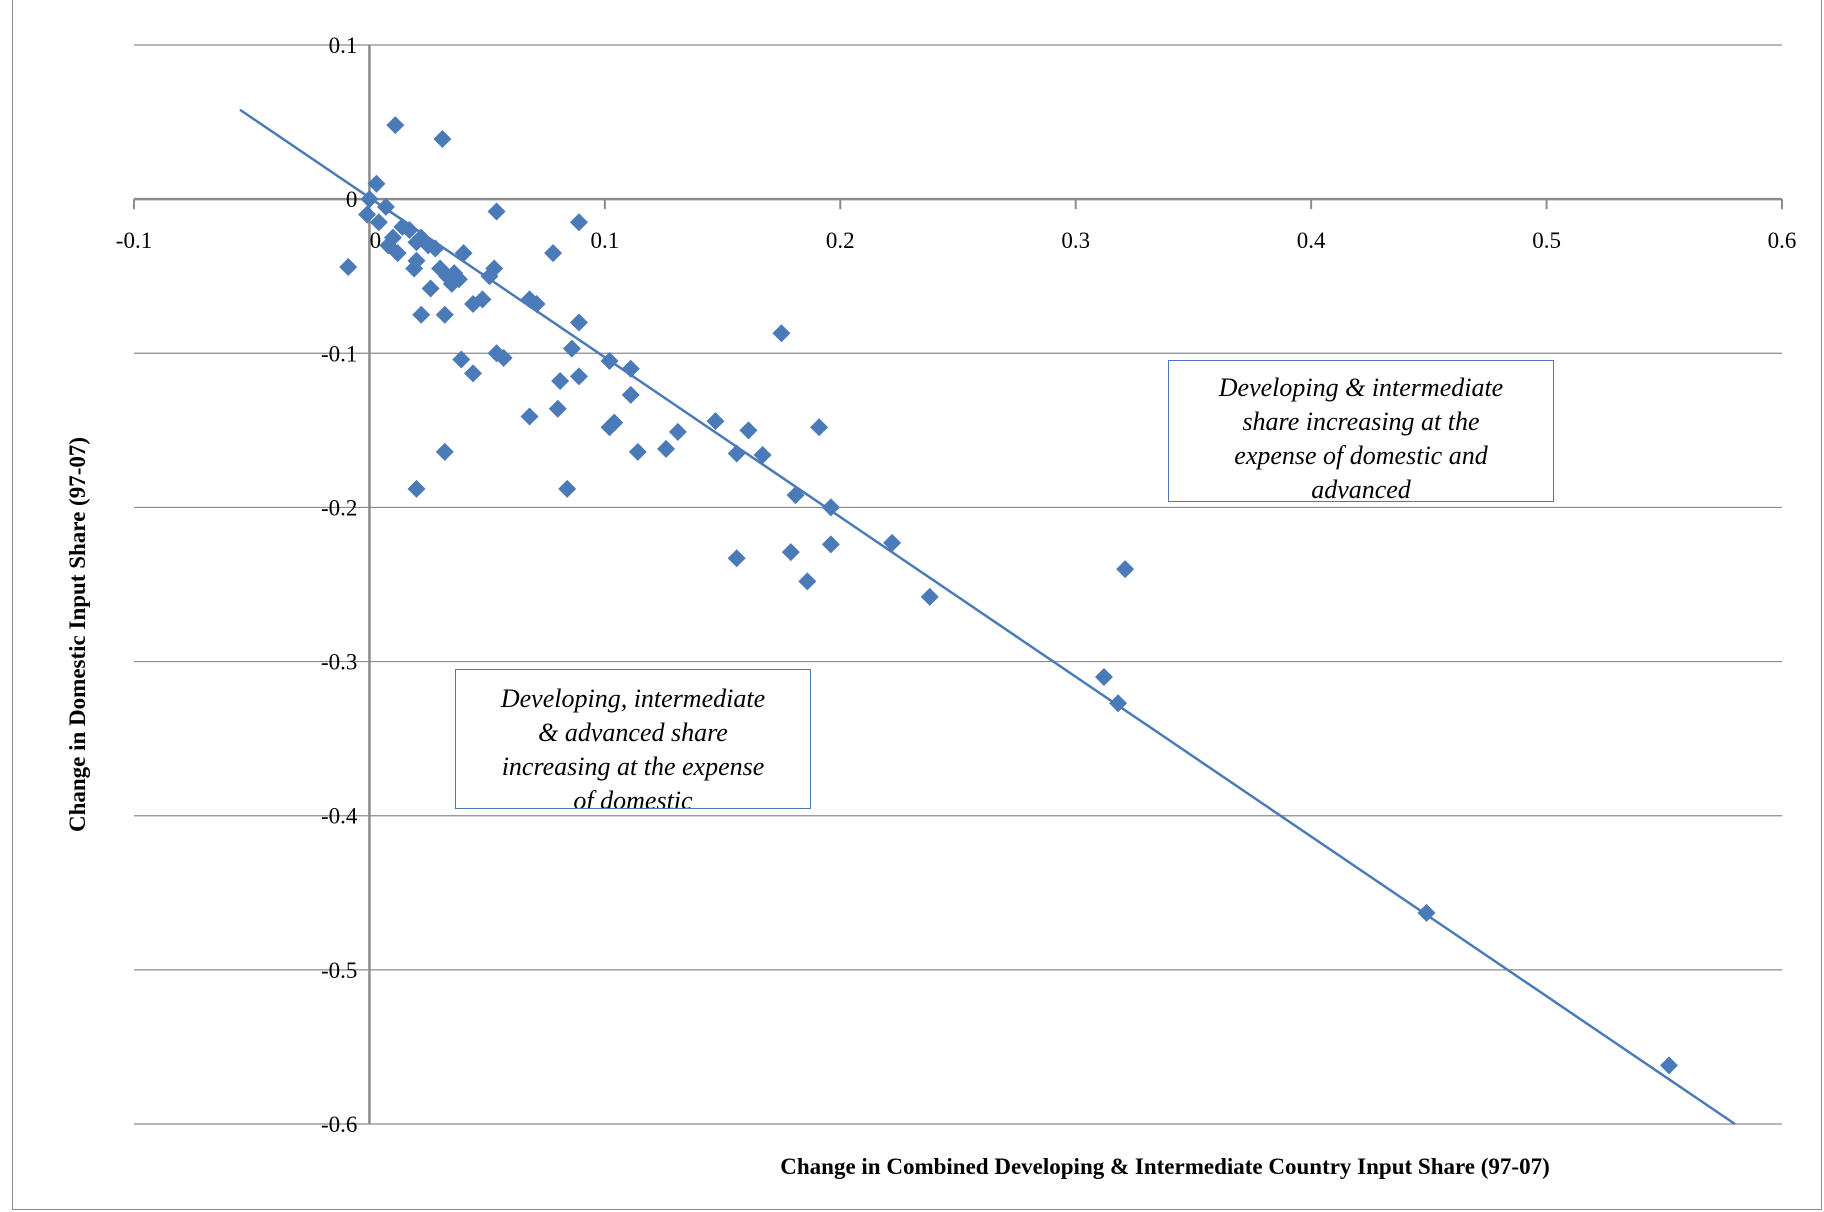 The image size is (1824, 1212). I want to click on y-tick-label: -0.5, so click(339, 970).